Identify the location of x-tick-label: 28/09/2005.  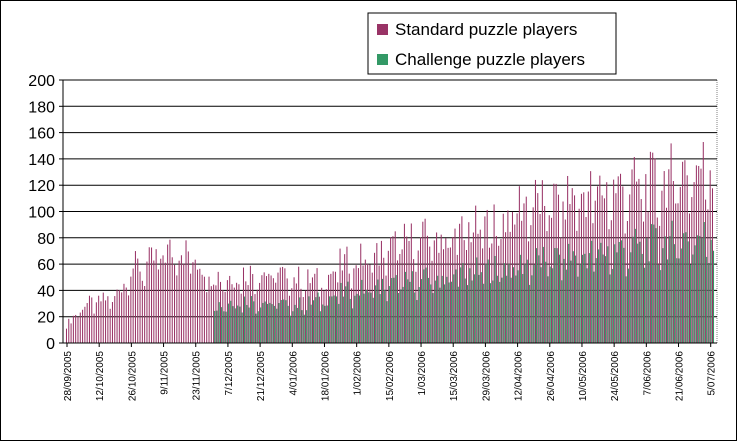
(68, 376).